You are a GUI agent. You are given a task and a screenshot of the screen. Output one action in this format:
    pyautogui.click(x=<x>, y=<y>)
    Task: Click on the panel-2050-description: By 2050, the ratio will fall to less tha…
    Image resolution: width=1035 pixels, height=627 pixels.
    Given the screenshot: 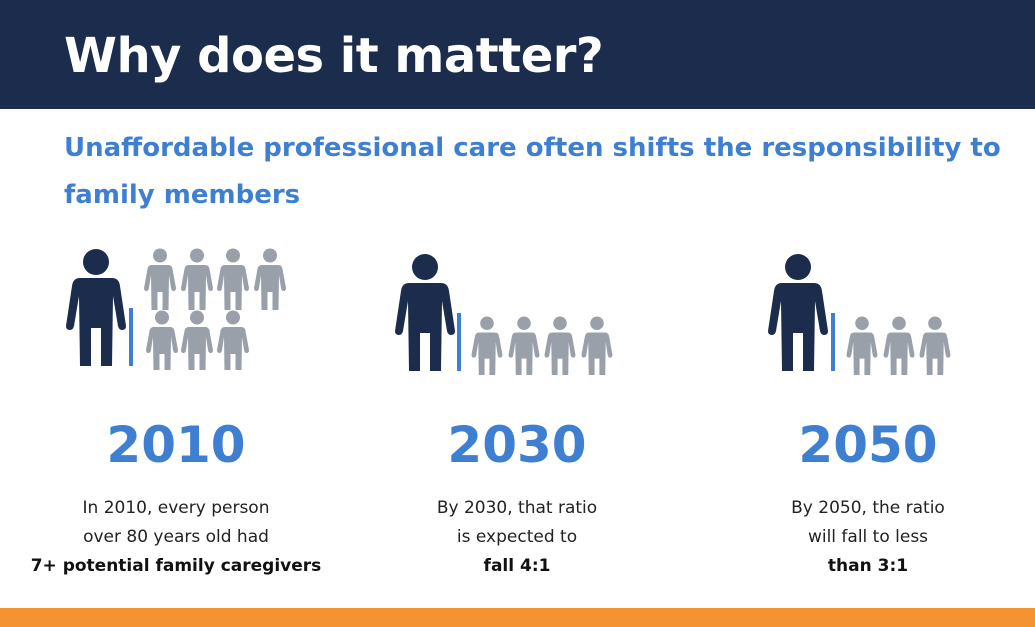 What is the action you would take?
    pyautogui.click(x=868, y=537)
    